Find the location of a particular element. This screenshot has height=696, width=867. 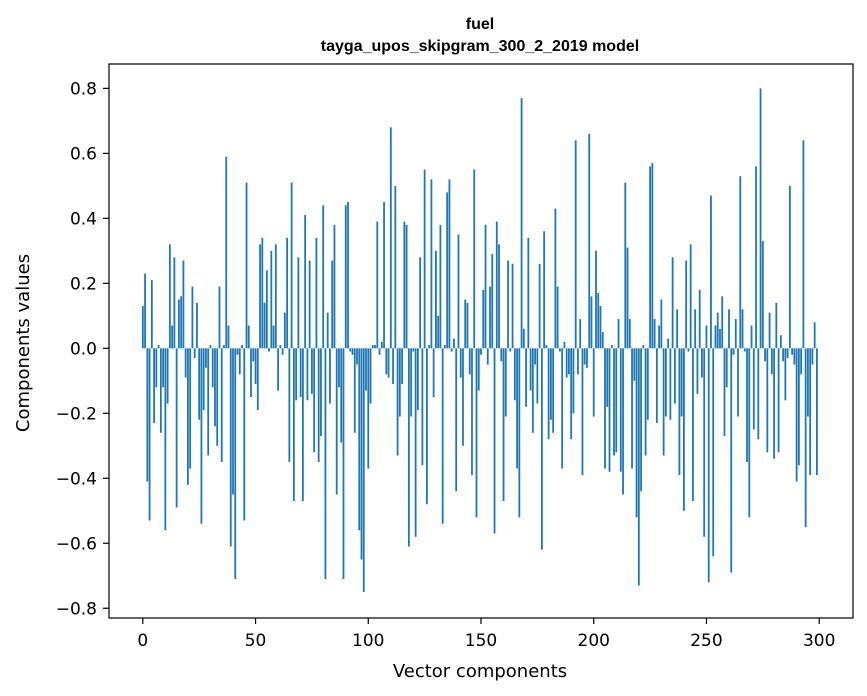

y-tick-label: 0.8 is located at coordinates (83, 89).